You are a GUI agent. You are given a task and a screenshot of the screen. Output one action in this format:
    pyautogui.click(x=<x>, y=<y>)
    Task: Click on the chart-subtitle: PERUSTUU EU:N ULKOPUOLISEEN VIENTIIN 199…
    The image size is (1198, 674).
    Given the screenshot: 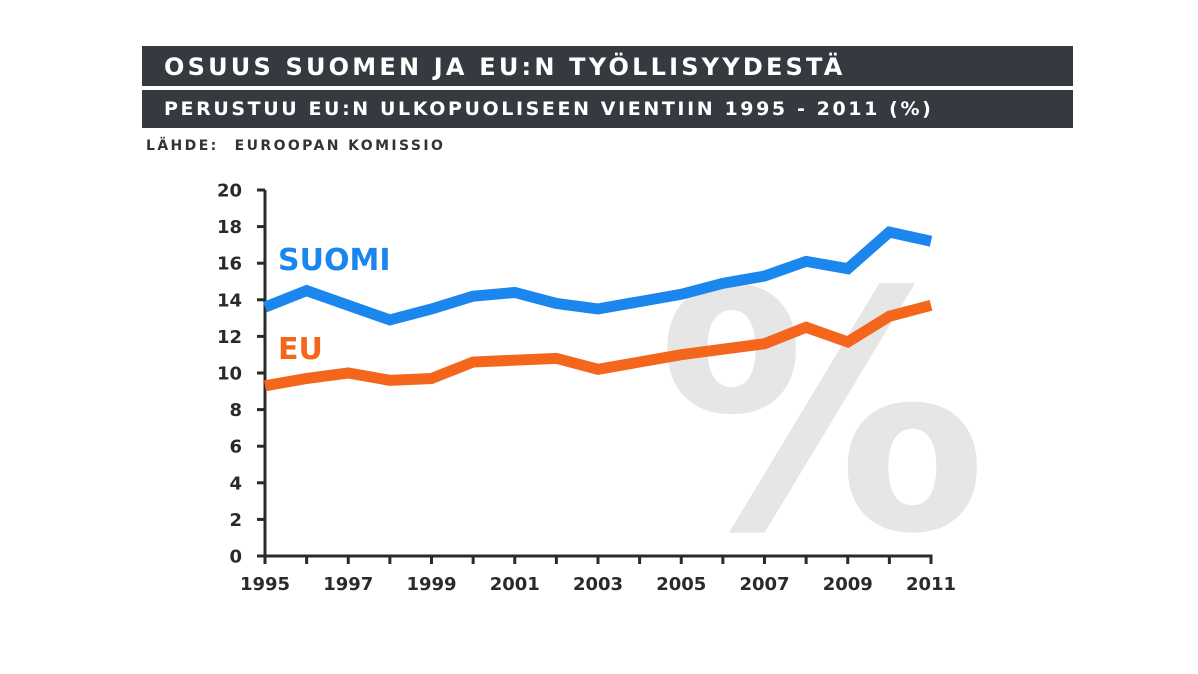 What is the action you would take?
    pyautogui.click(x=549, y=109)
    